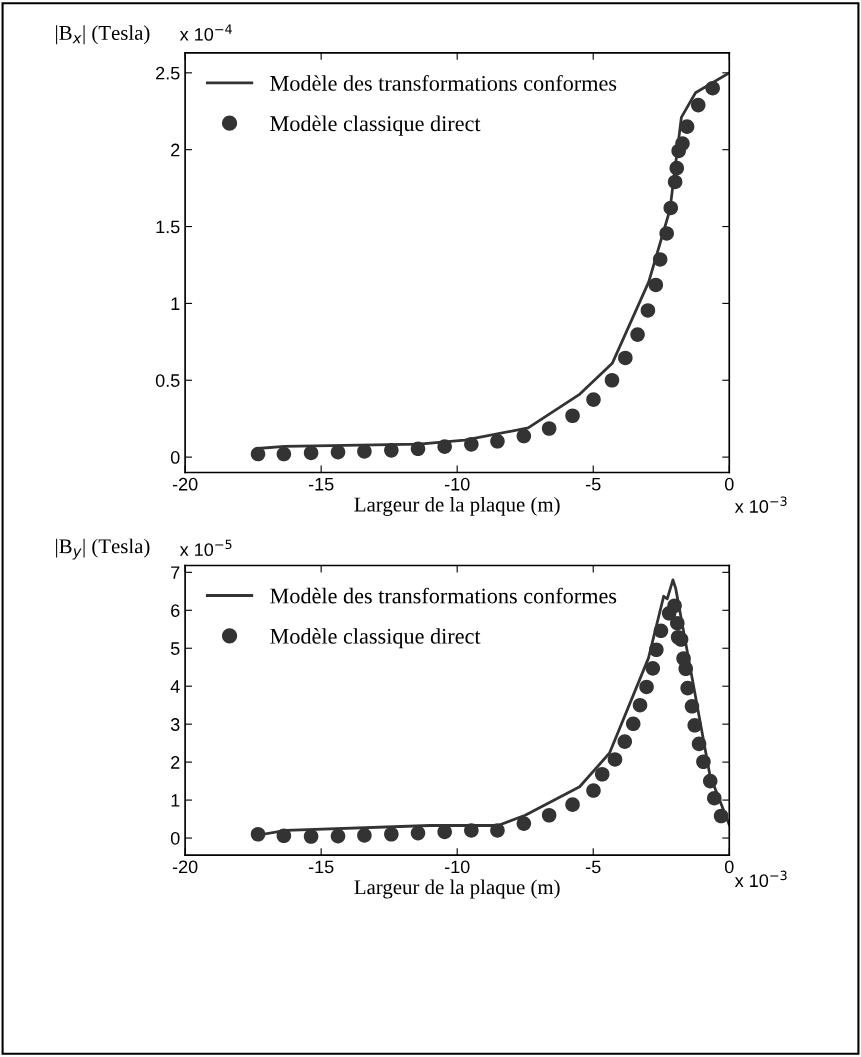 The height and width of the screenshot is (1057, 861). Describe the element at coordinates (205, 548) in the screenshot. I see `text: x 10$^{−5}$` at that location.